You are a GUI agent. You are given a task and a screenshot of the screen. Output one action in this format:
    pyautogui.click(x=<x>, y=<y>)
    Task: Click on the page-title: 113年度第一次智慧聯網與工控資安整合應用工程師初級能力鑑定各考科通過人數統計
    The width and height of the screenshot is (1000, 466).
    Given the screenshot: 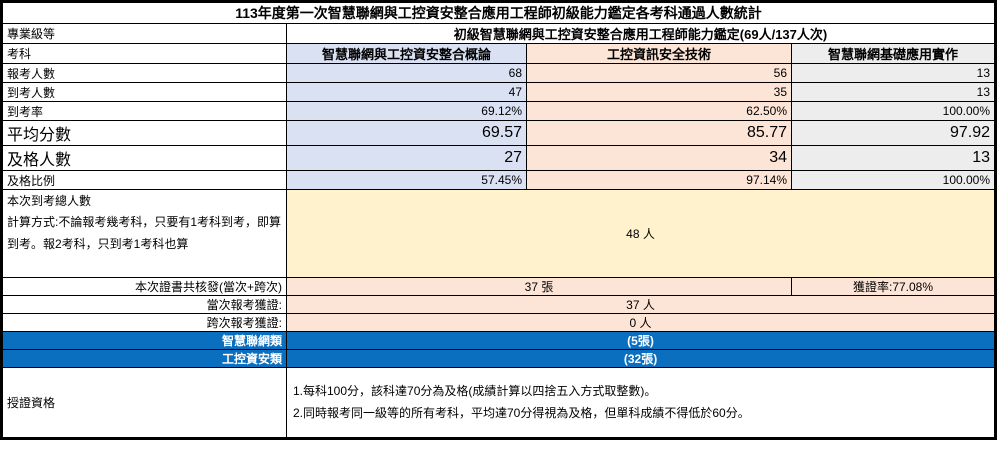 What is the action you would take?
    pyautogui.click(x=498, y=12)
    